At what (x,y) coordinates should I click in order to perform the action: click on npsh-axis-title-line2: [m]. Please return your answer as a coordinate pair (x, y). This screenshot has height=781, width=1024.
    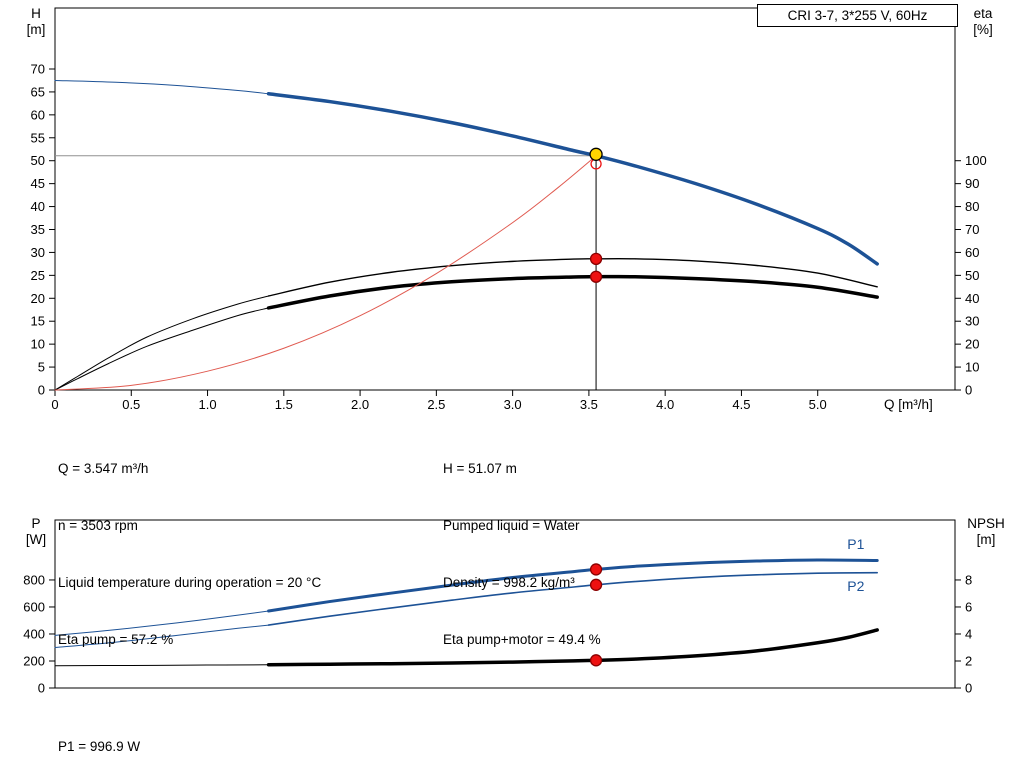
    Looking at the image, I should click on (986, 539).